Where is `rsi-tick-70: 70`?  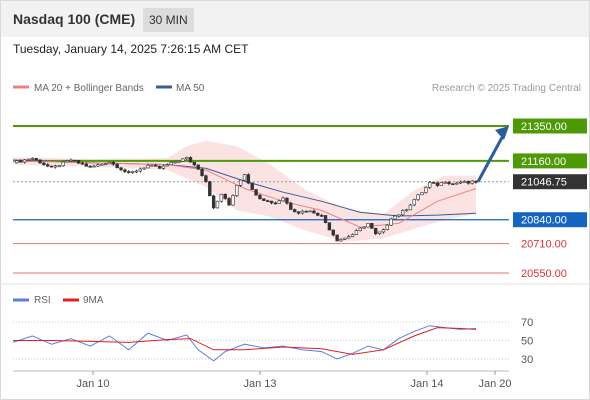
rsi-tick-70: 70 is located at coordinates (527, 323).